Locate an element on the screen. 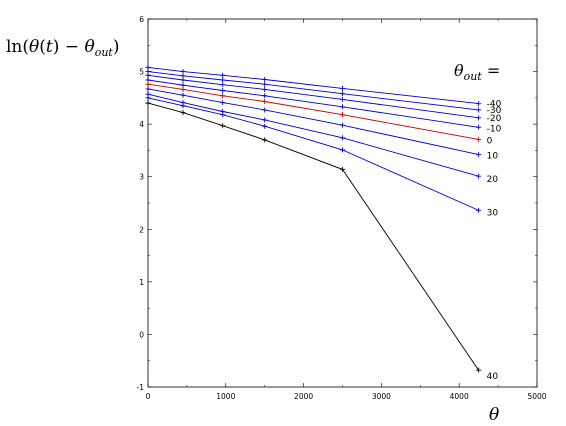  series--10 is located at coordinates (313, 103).